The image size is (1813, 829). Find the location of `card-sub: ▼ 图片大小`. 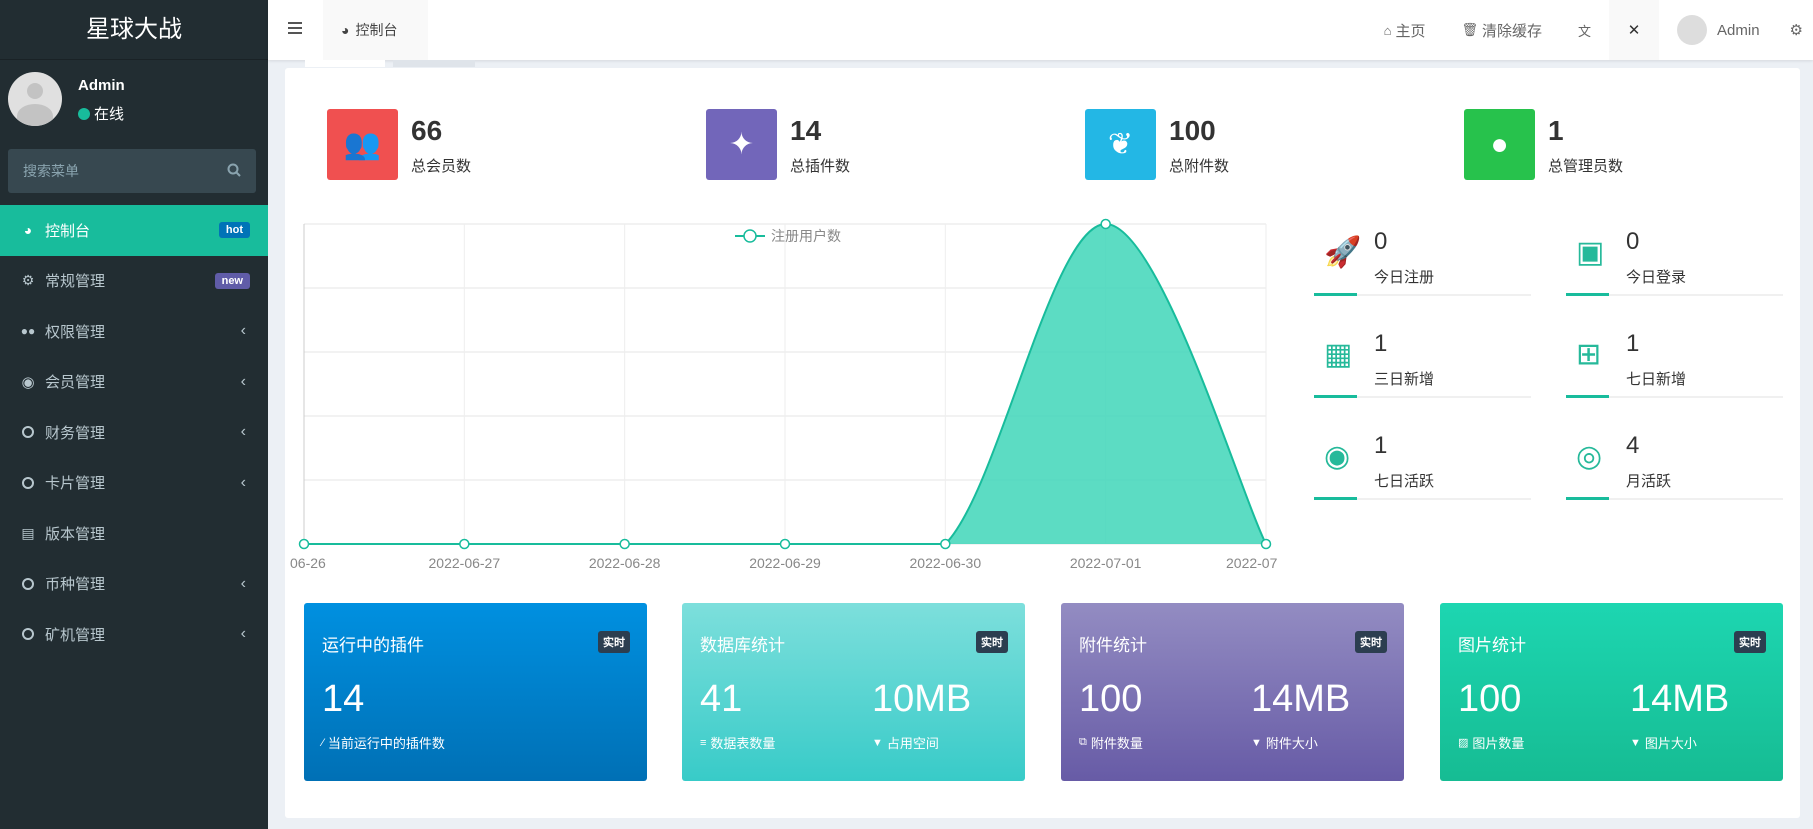

card-sub: ▼ 图片大小 is located at coordinates (1663, 742).